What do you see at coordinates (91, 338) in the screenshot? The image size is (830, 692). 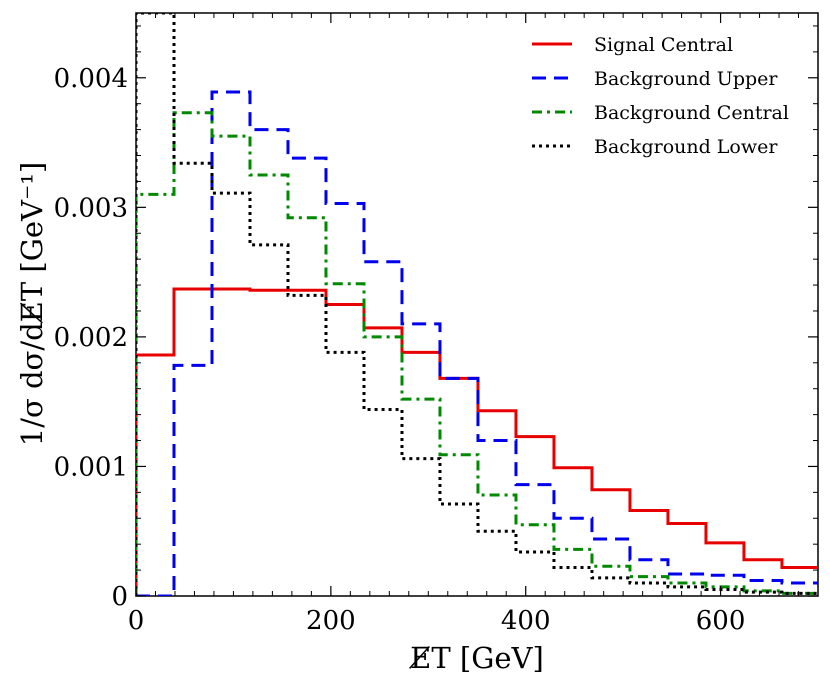 I see `y-tick-label: 0.002` at bounding box center [91, 338].